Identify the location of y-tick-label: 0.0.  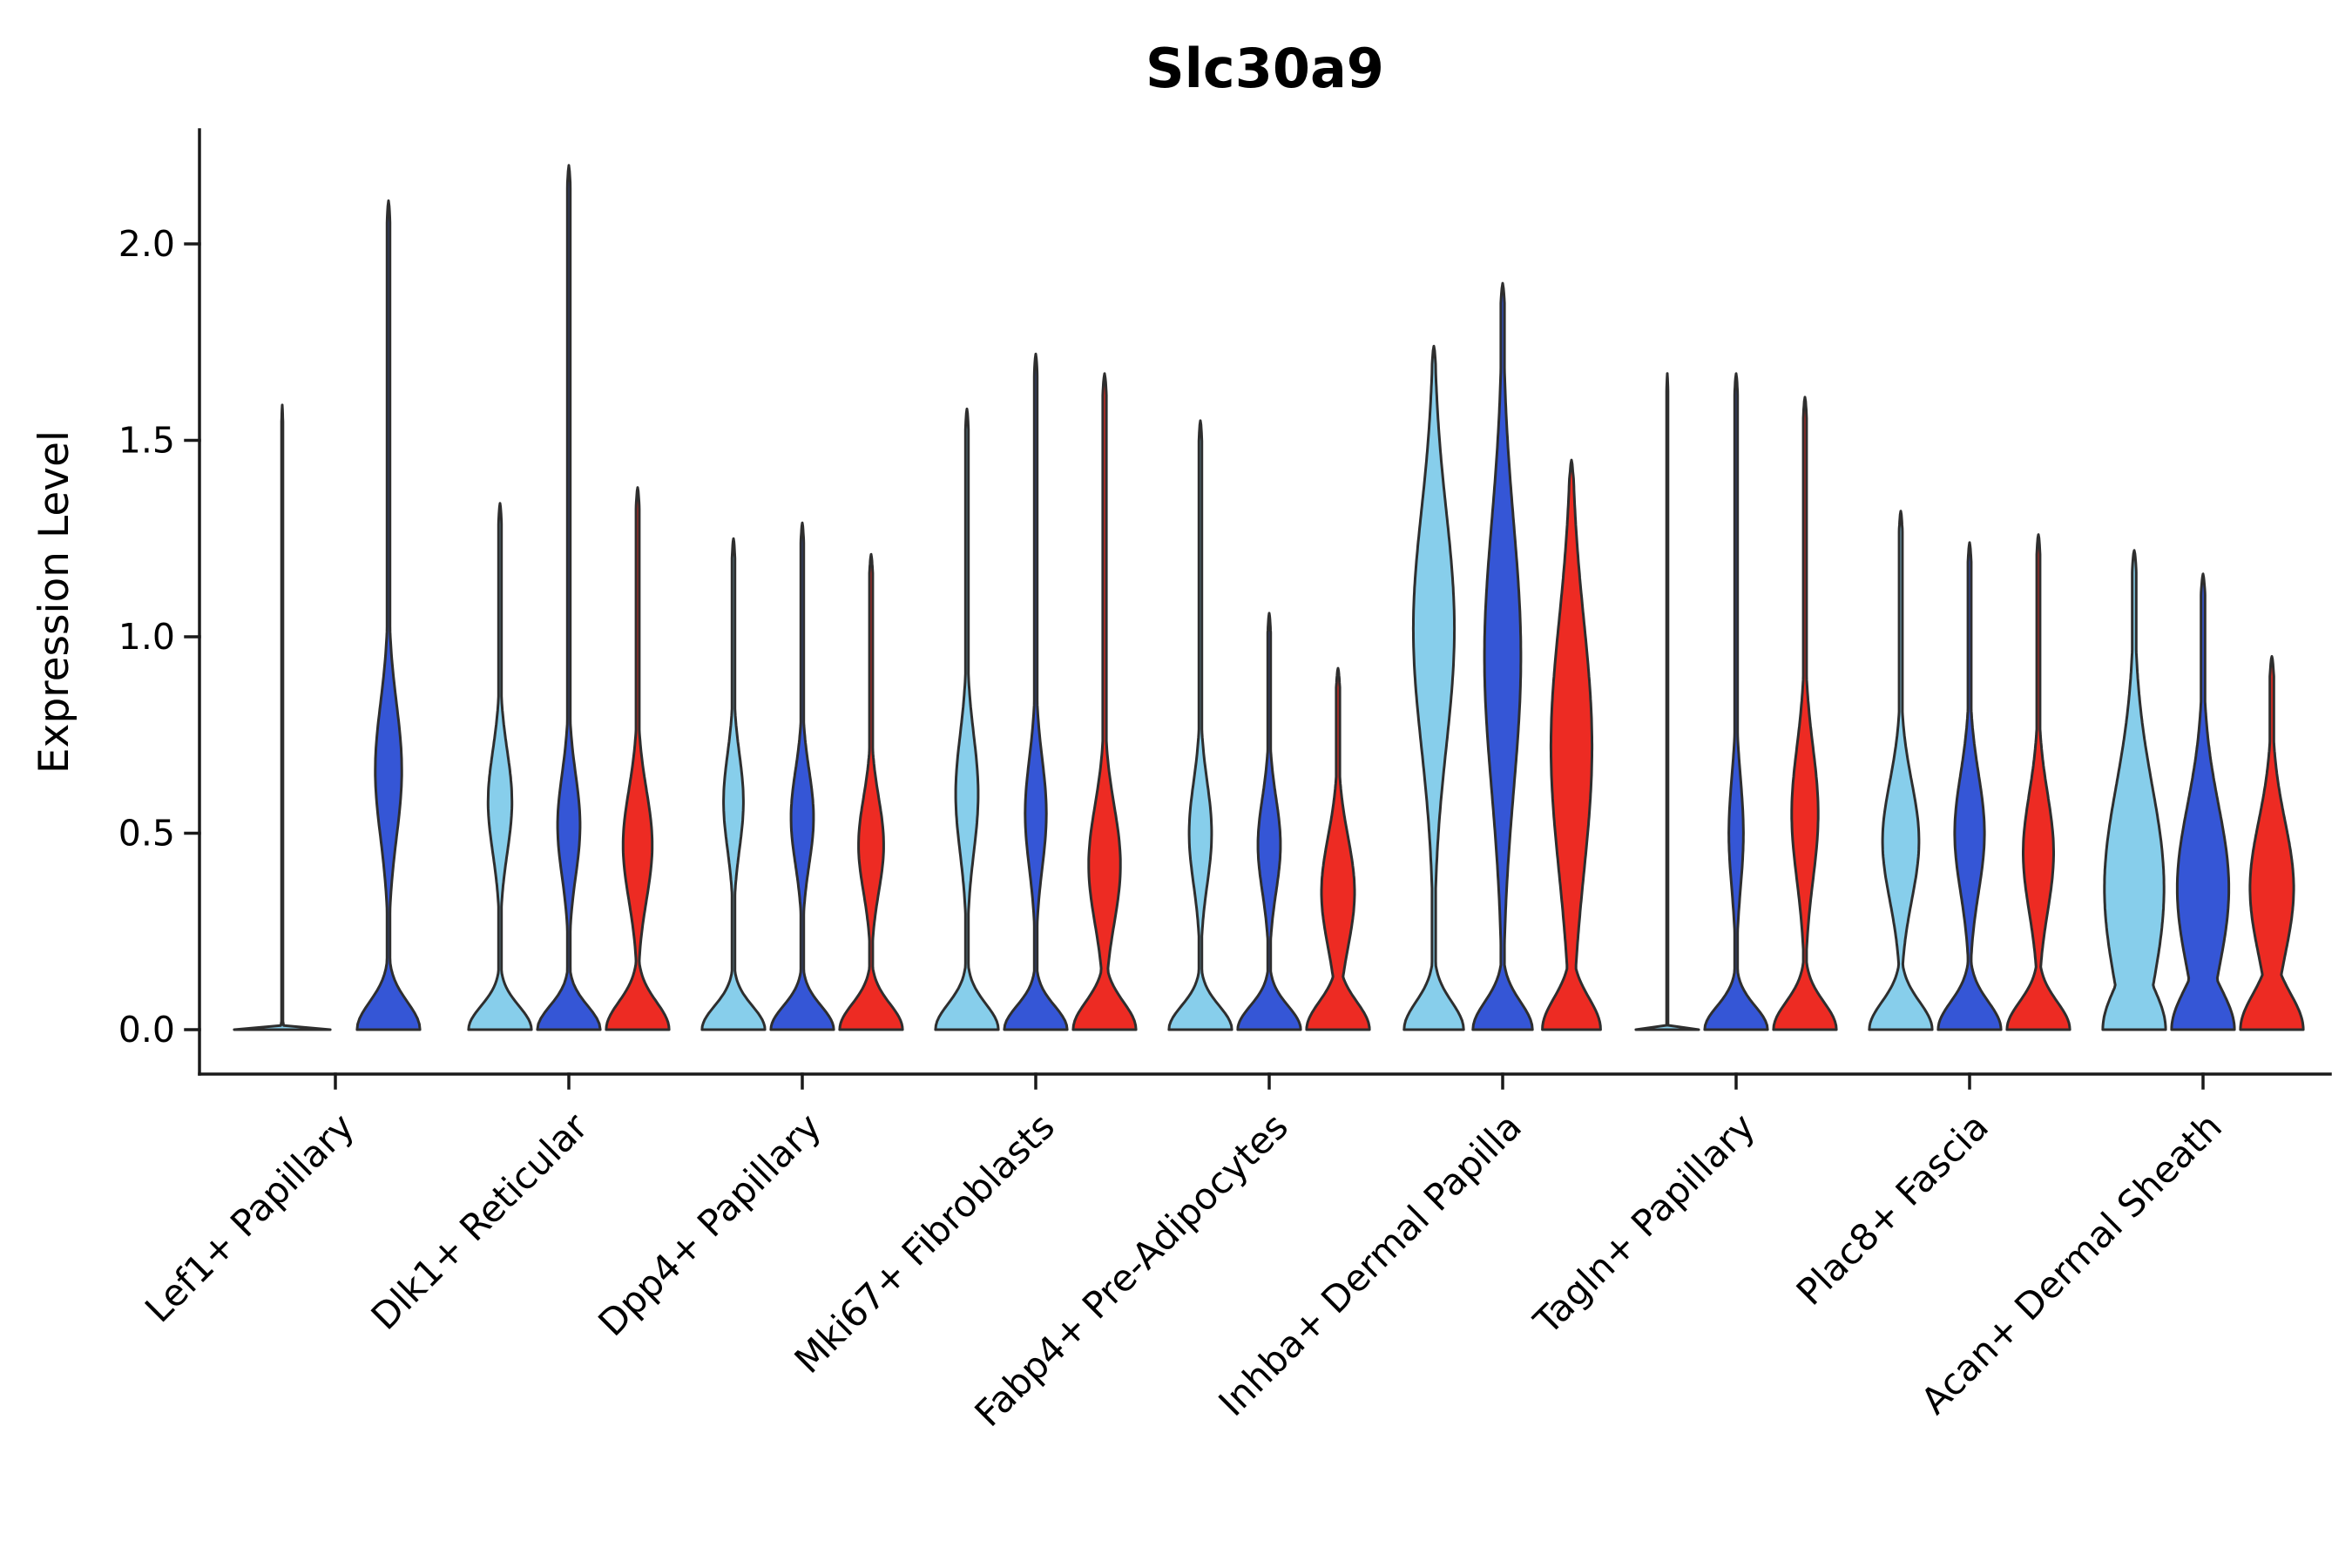
(146, 1030).